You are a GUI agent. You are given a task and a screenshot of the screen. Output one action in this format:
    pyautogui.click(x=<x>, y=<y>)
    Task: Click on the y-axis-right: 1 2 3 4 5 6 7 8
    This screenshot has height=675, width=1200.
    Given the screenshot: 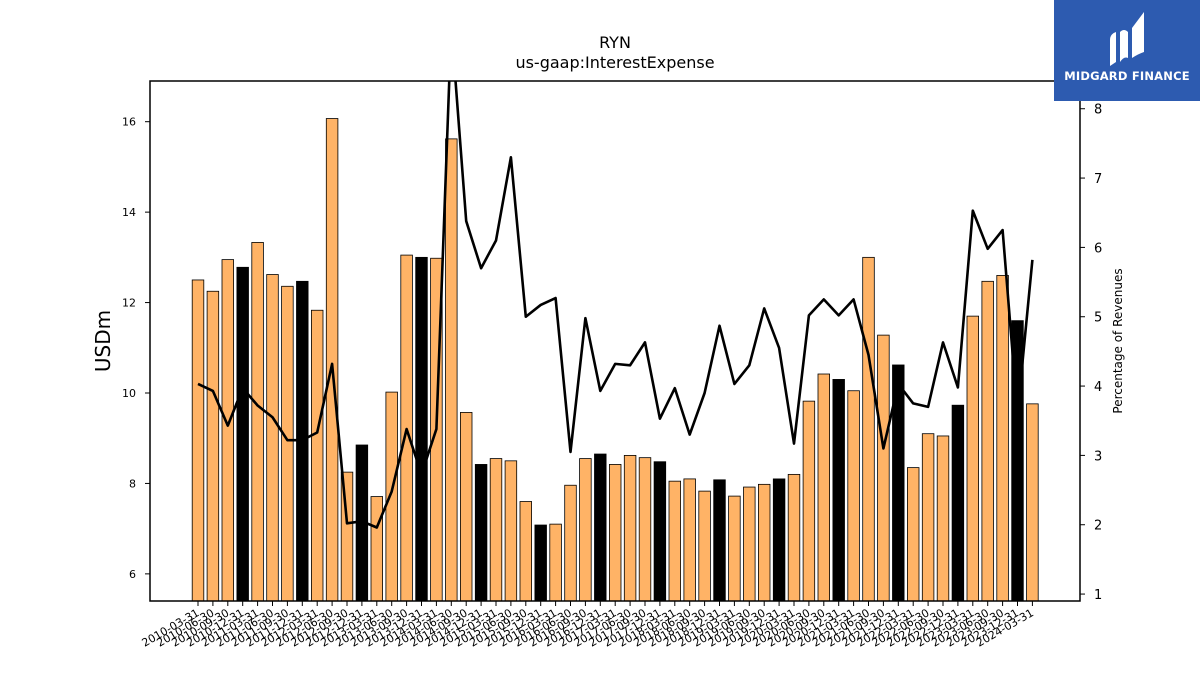 What is the action you would take?
    pyautogui.click(x=1091, y=353)
    